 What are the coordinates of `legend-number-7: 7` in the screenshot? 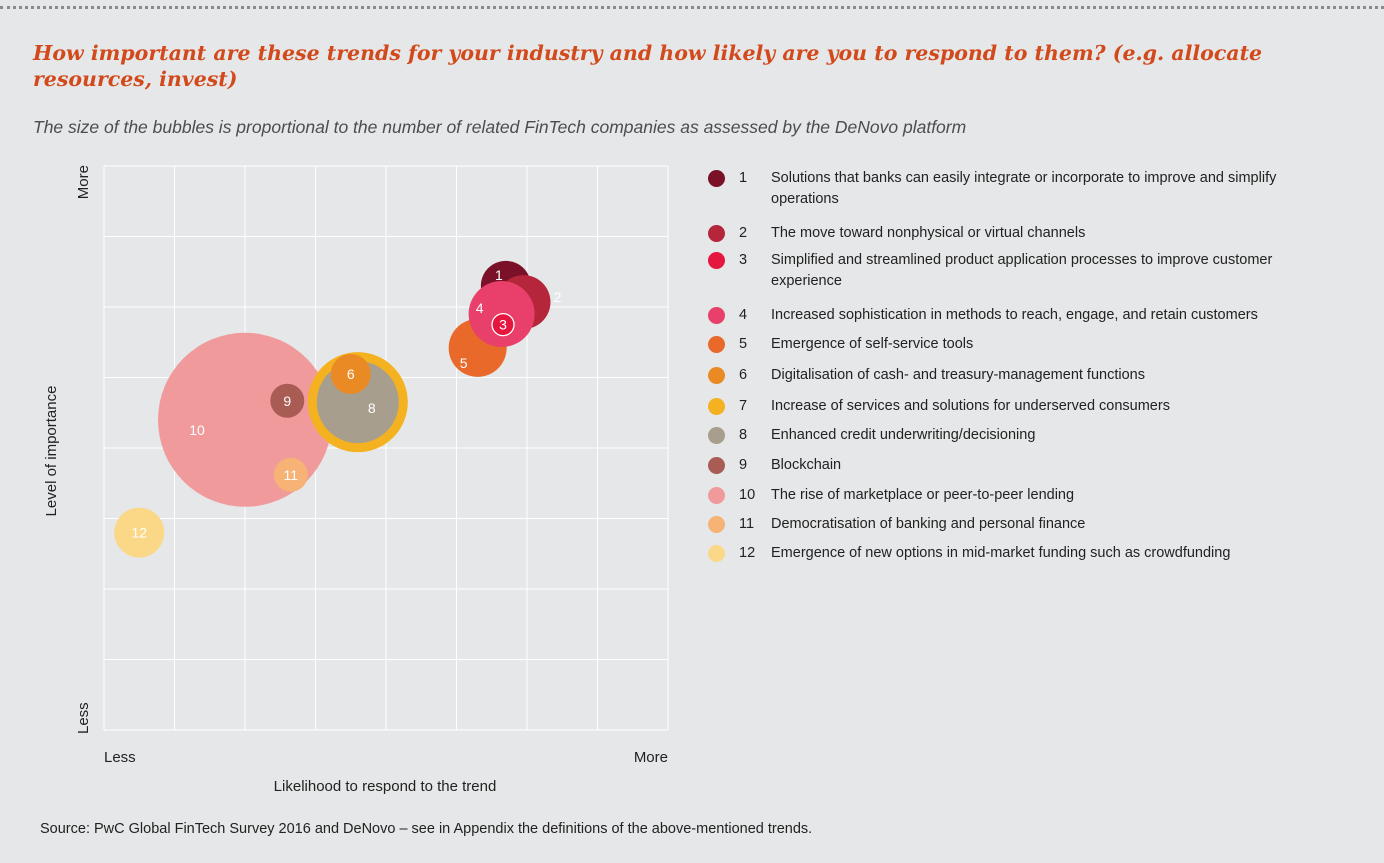 It's located at (743, 406).